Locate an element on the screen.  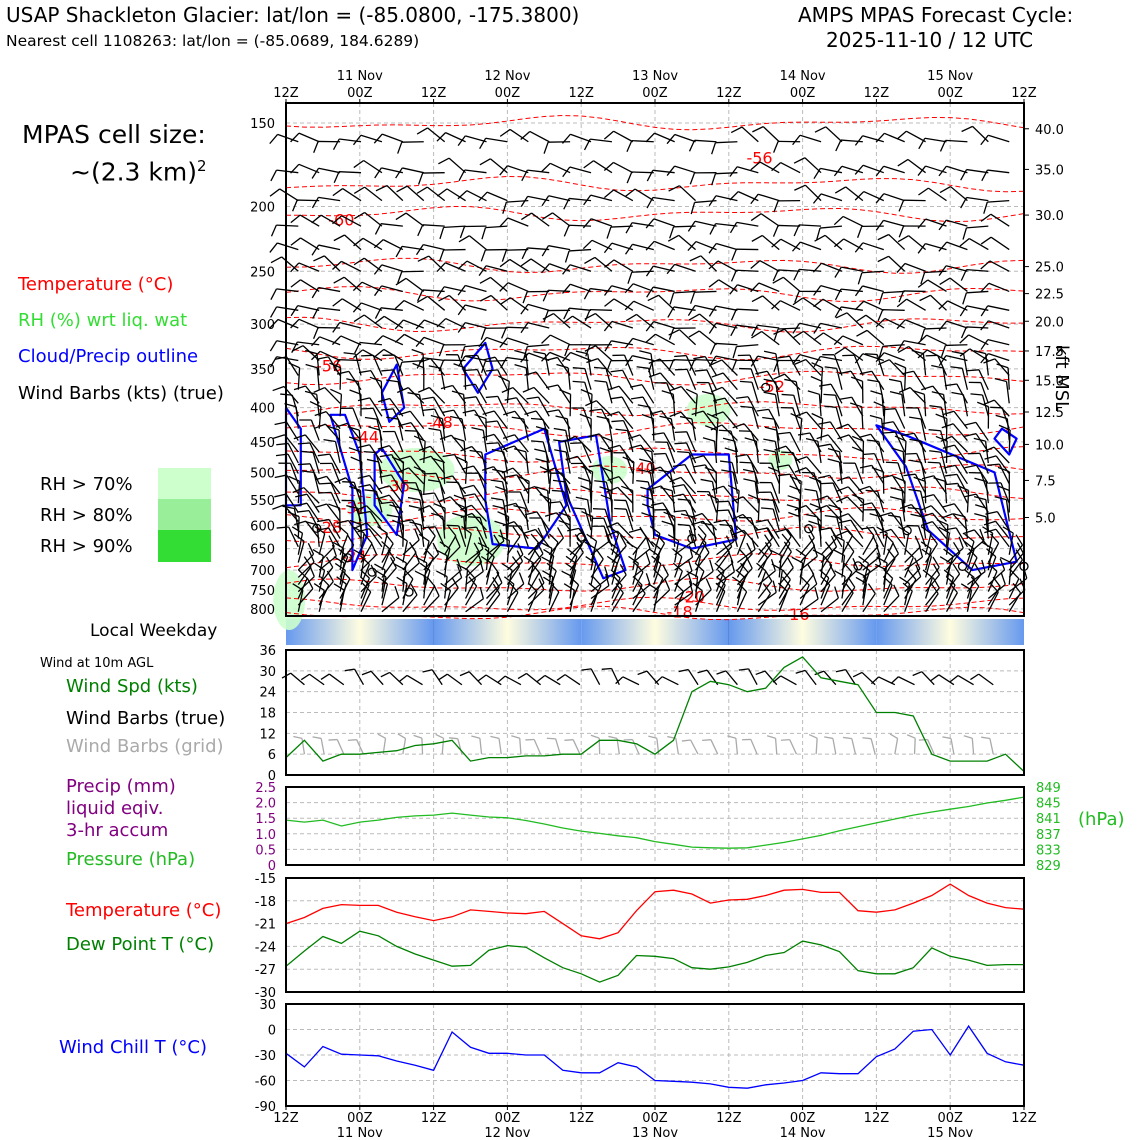
legend-rh90-label: RH > 90% is located at coordinates (86, 546).